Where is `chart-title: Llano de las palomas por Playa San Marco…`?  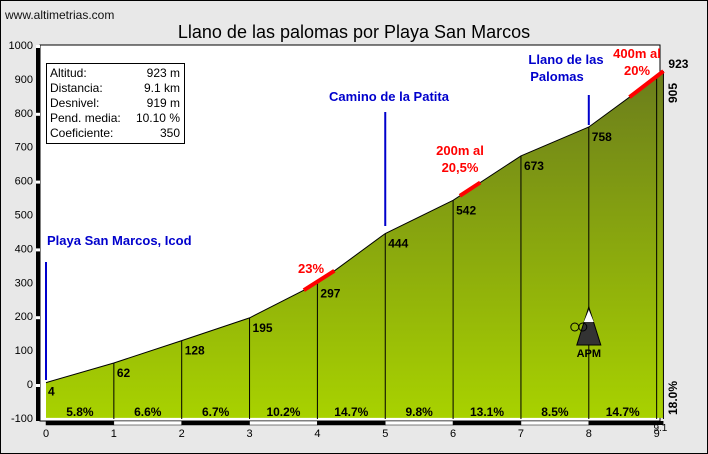
chart-title: Llano de las palomas por Playa San Marco… is located at coordinates (354, 32).